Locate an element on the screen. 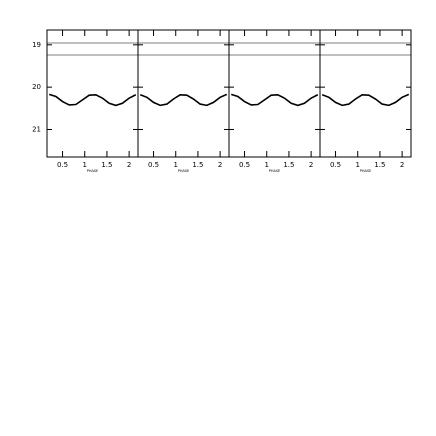  panel-frame is located at coordinates (365, 93).